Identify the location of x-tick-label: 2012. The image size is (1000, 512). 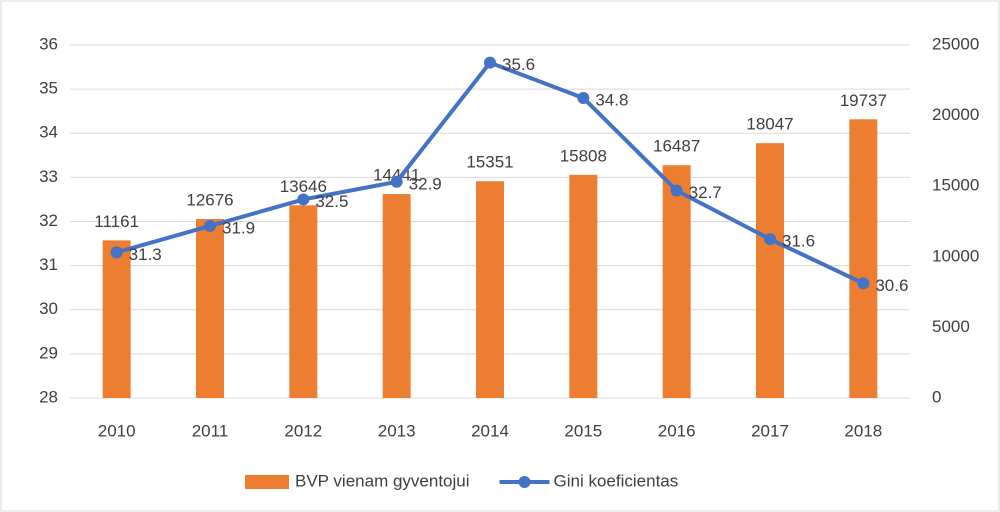
(303, 430).